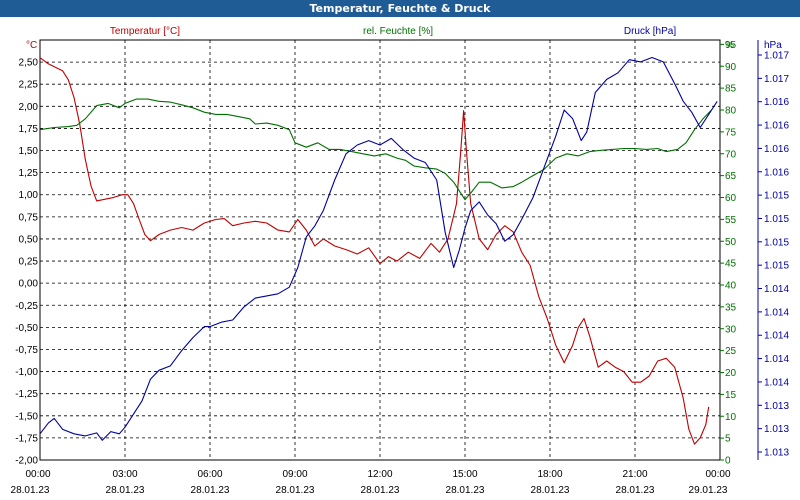 Image resolution: width=800 pixels, height=500 pixels. Describe the element at coordinates (29, 217) in the screenshot. I see `temperature-tick: 0,75` at that location.